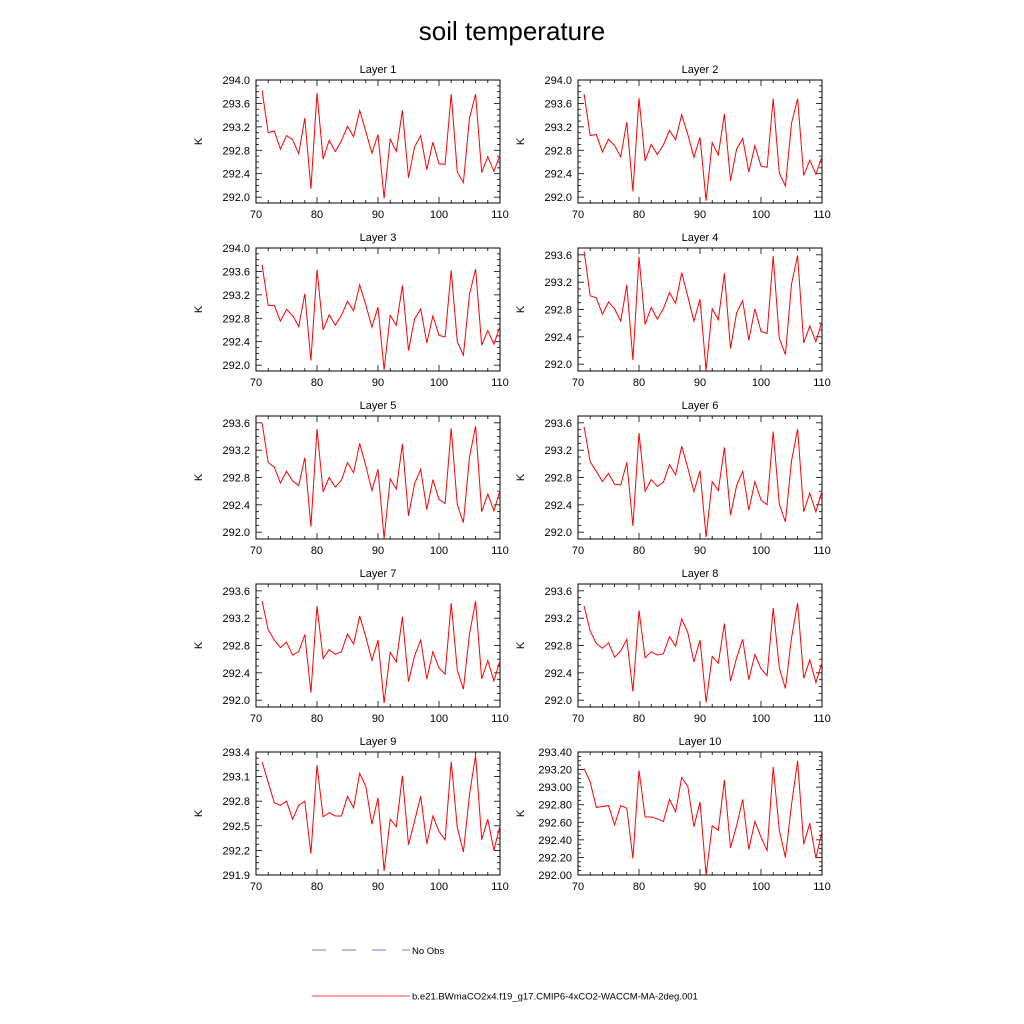  What do you see at coordinates (236, 778) in the screenshot?
I see `y-tick-label: 293.1` at bounding box center [236, 778].